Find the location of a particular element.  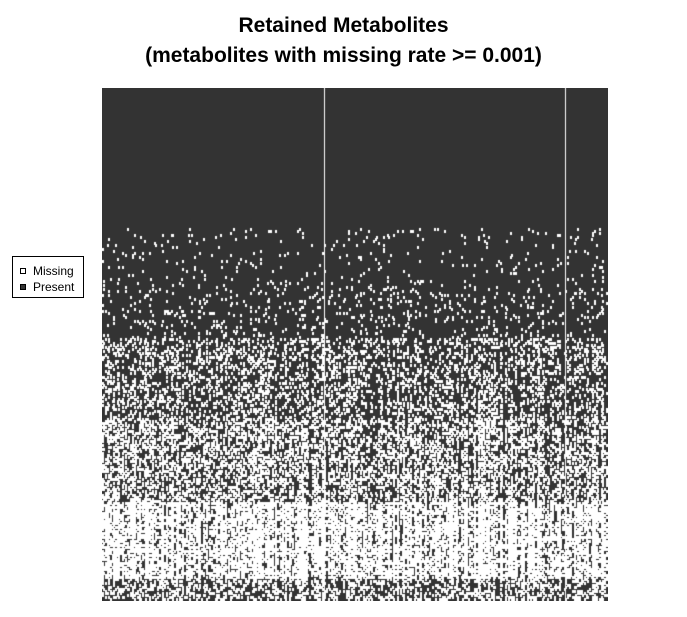

legend-swatch-missing is located at coordinates (23, 271).